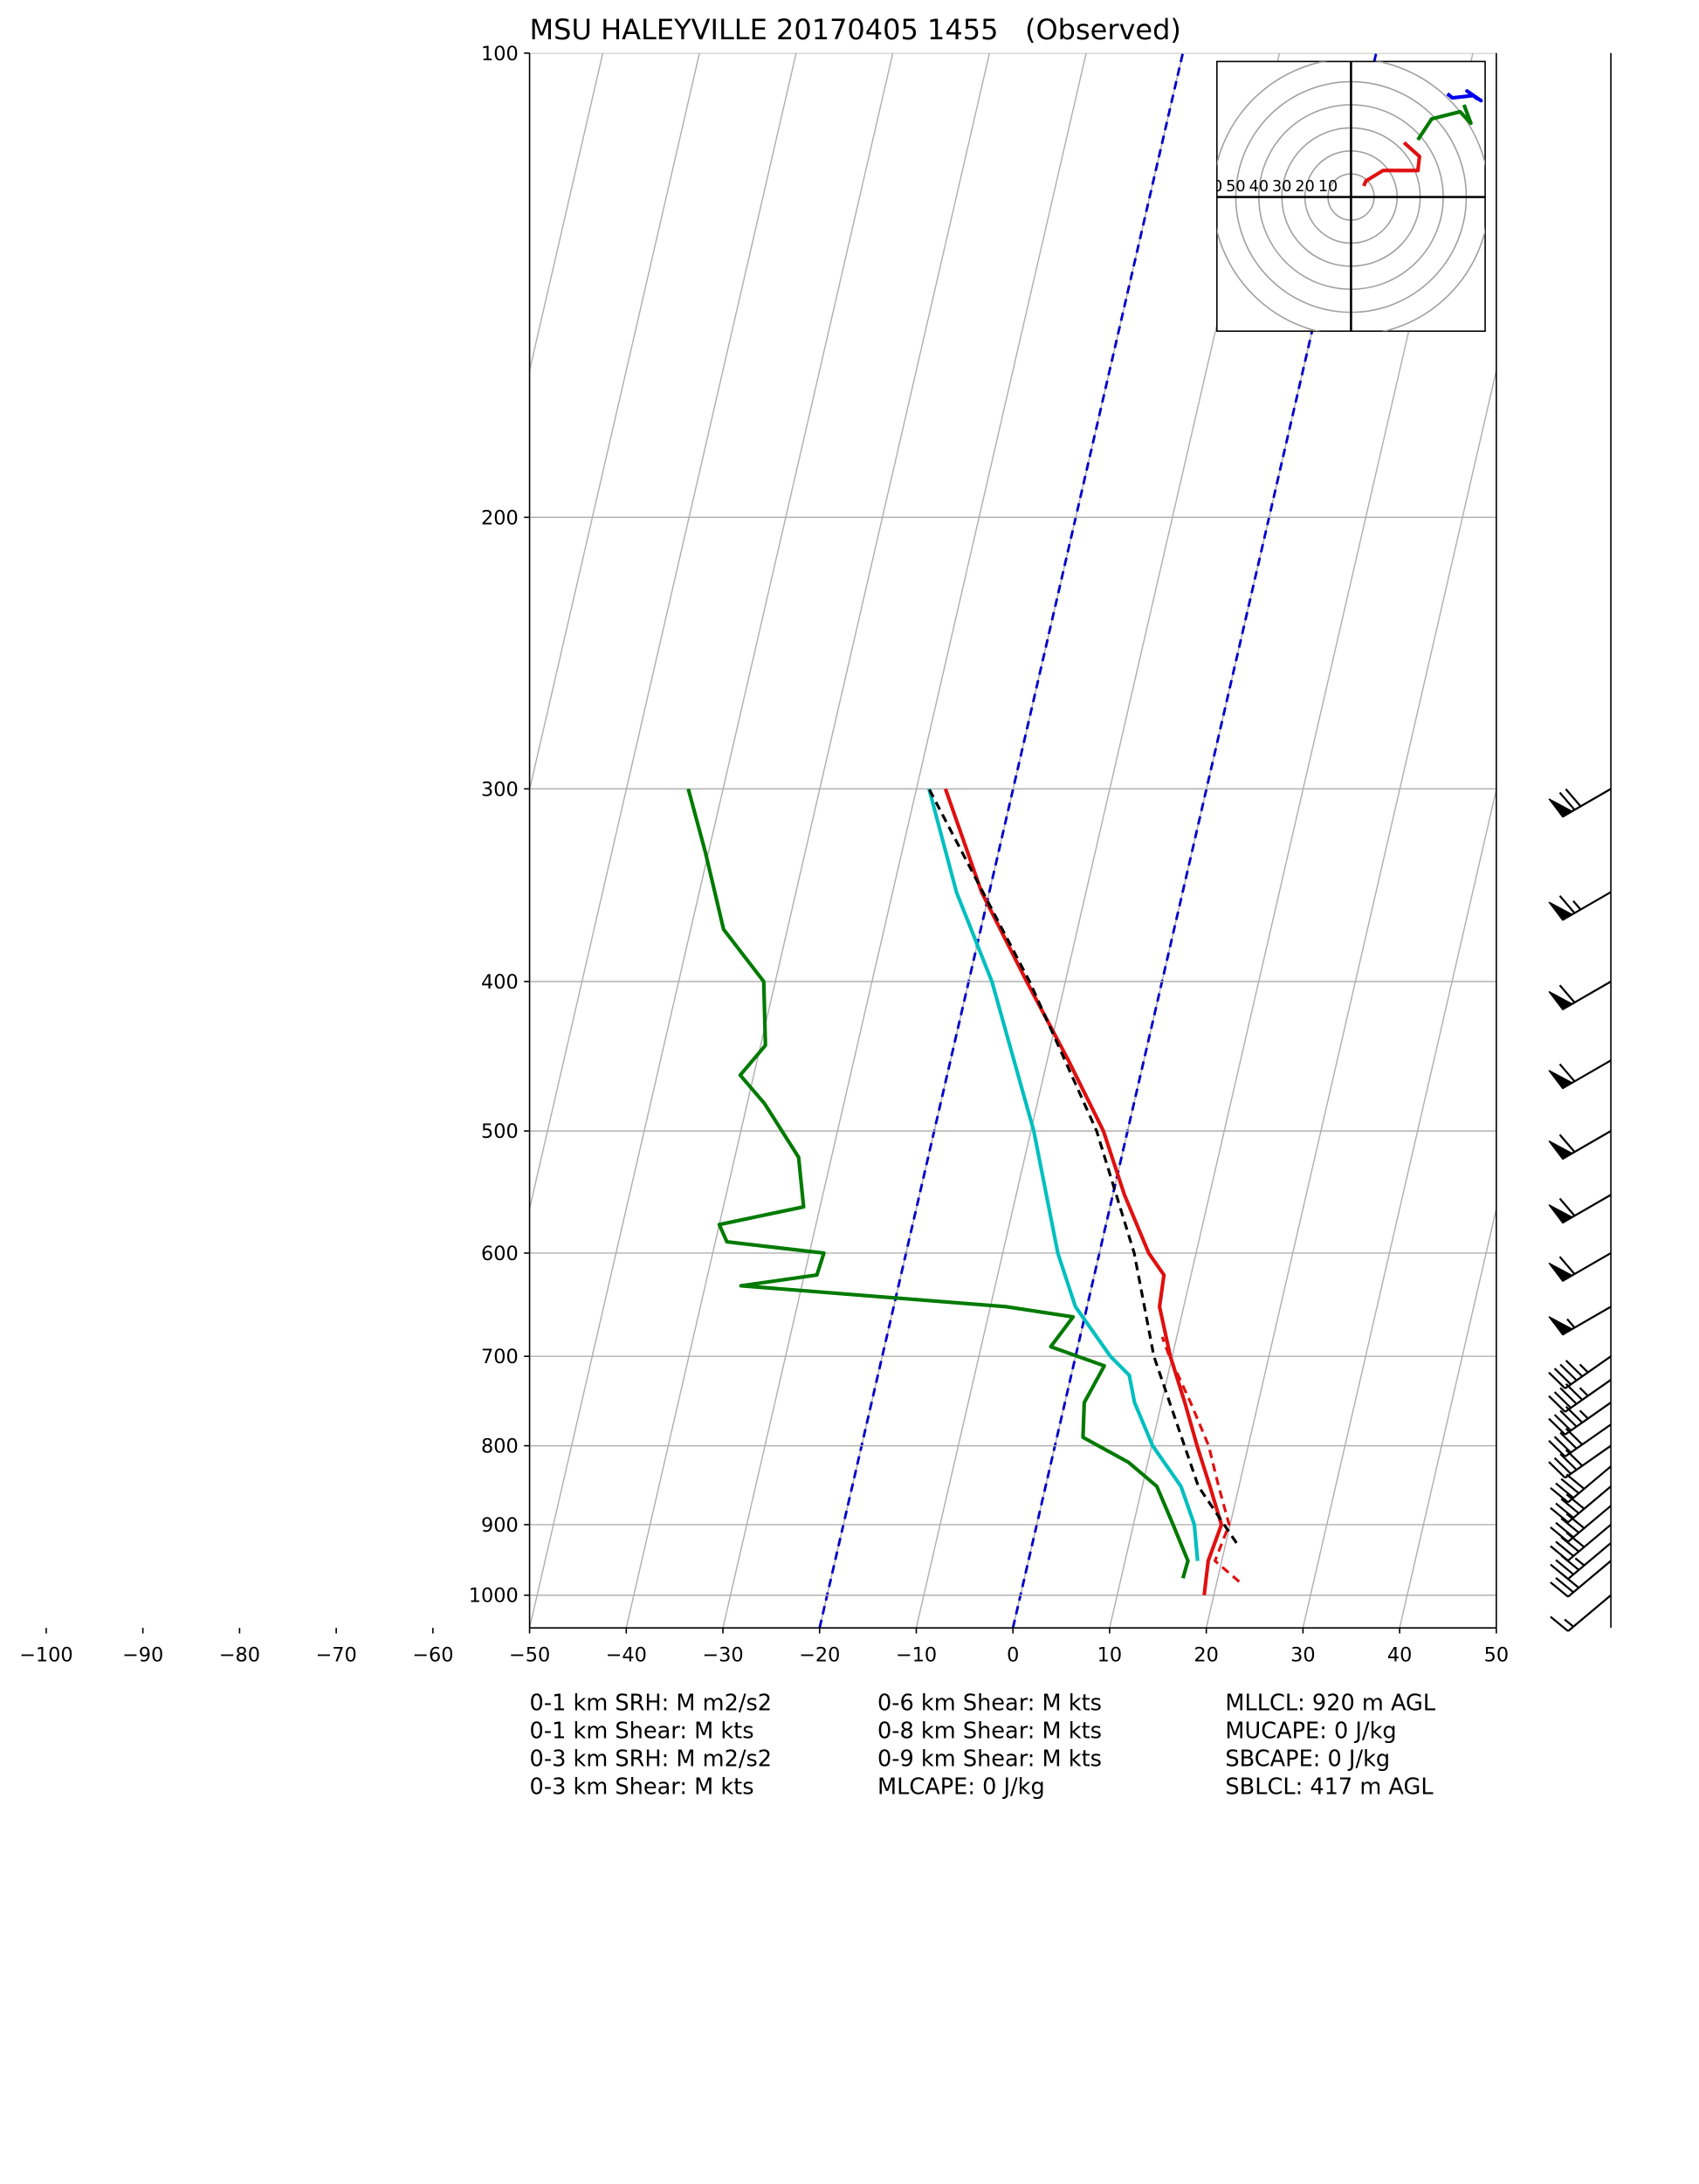 This screenshot has height=2184, width=1699. What do you see at coordinates (494, 1596) in the screenshot?
I see `y-tick-label: 1000` at bounding box center [494, 1596].